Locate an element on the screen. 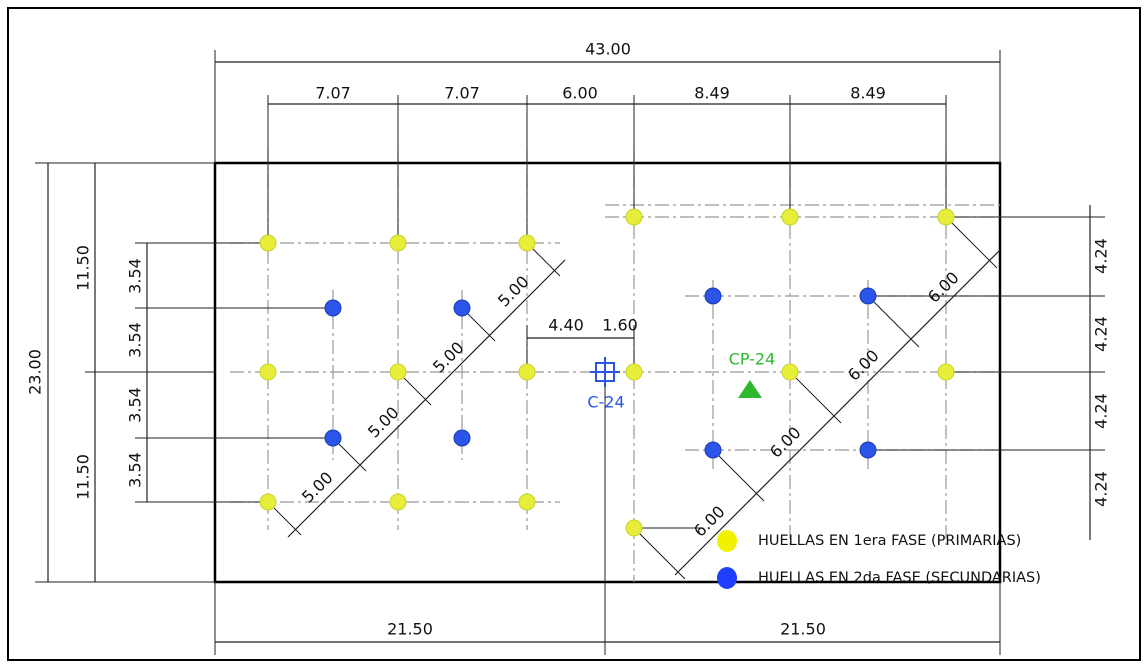 This screenshot has height=668, width=1148. dim-label: 6.00 is located at coordinates (580, 93).